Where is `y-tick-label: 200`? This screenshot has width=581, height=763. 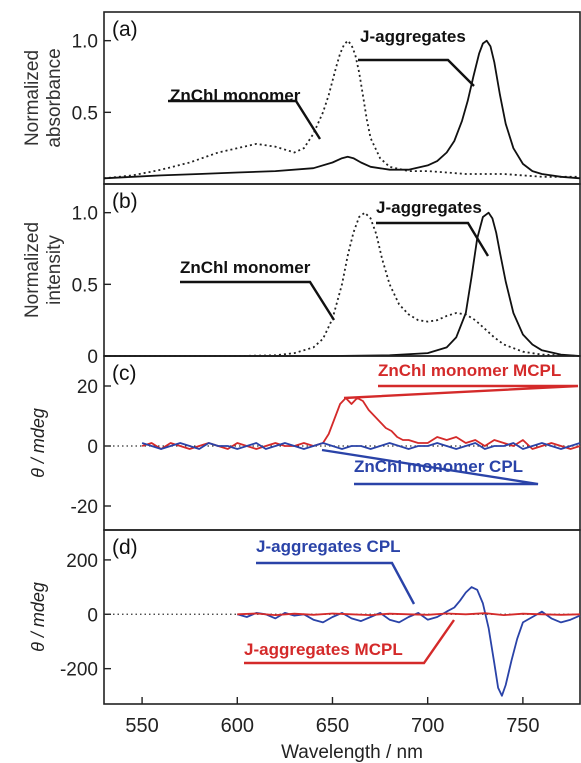
y-tick-label: 200 is located at coordinates (82, 561).